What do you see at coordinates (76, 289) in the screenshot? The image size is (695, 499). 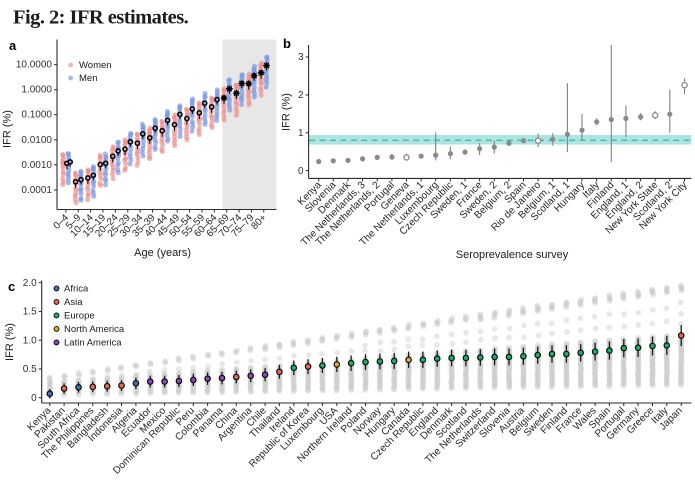 I see `svg-text: Africa` at bounding box center [76, 289].